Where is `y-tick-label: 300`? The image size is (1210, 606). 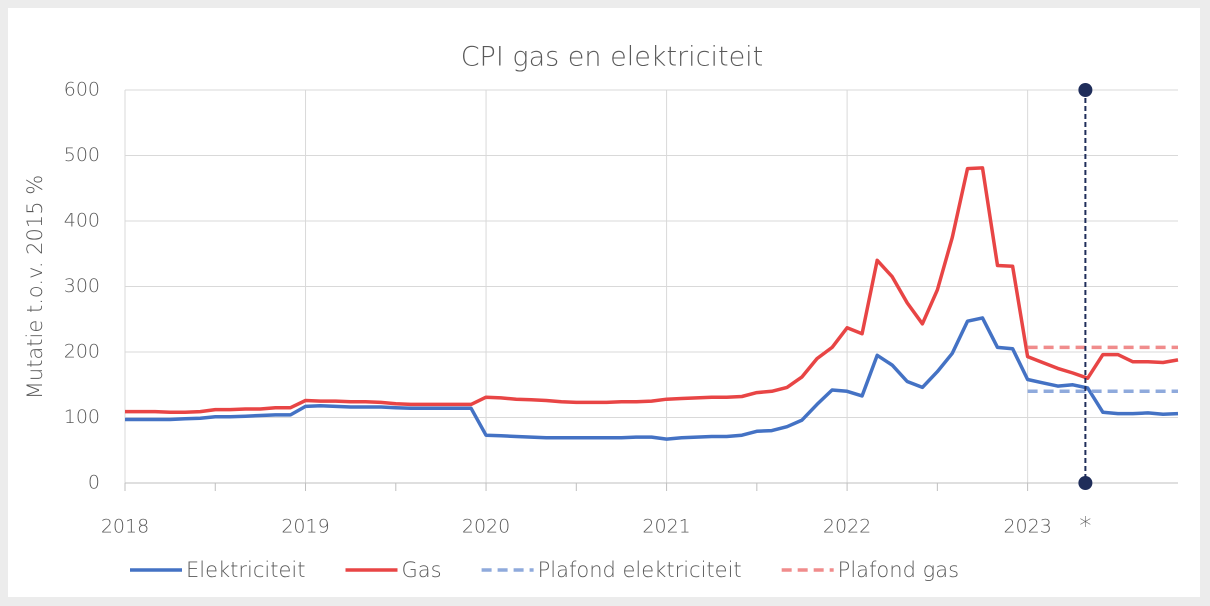 y-tick-label: 300 is located at coordinates (82, 286).